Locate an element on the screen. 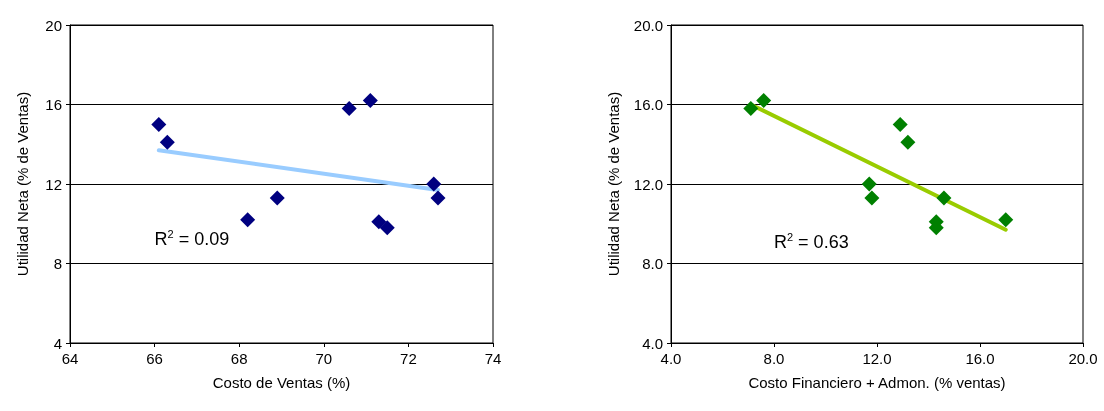 The image size is (1104, 411). y-tick-label: 16 is located at coordinates (53, 104).